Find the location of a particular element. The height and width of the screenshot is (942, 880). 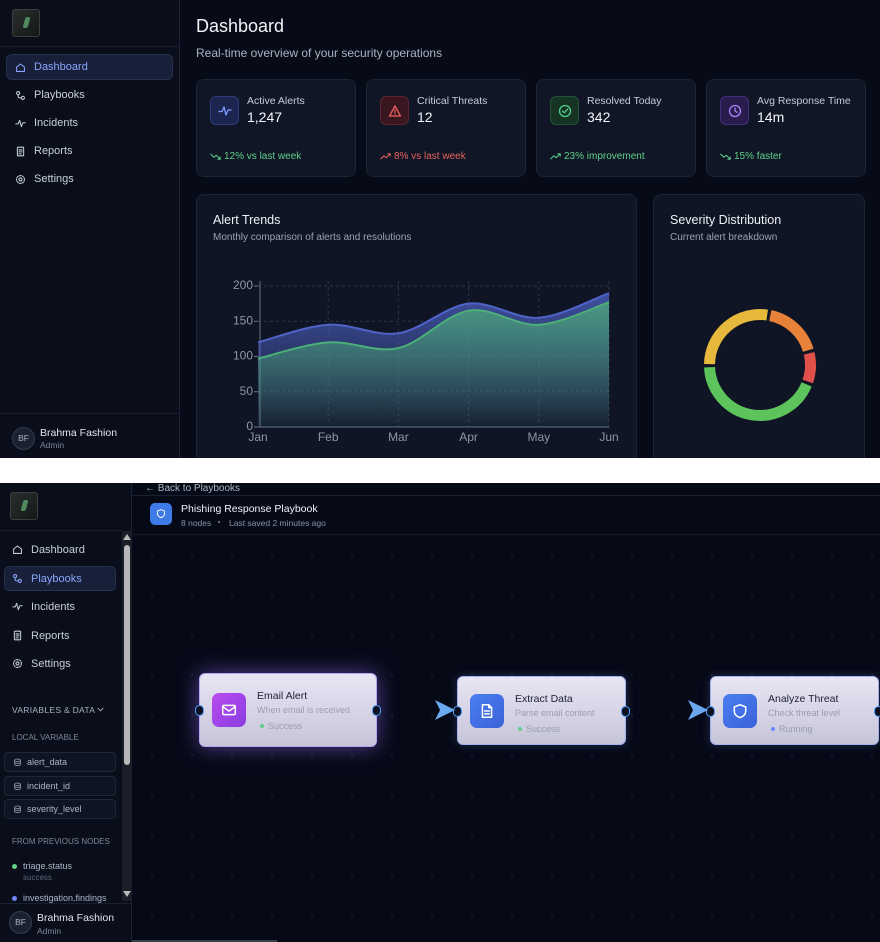

card-title: Severity Distribution is located at coordinates (726, 220).